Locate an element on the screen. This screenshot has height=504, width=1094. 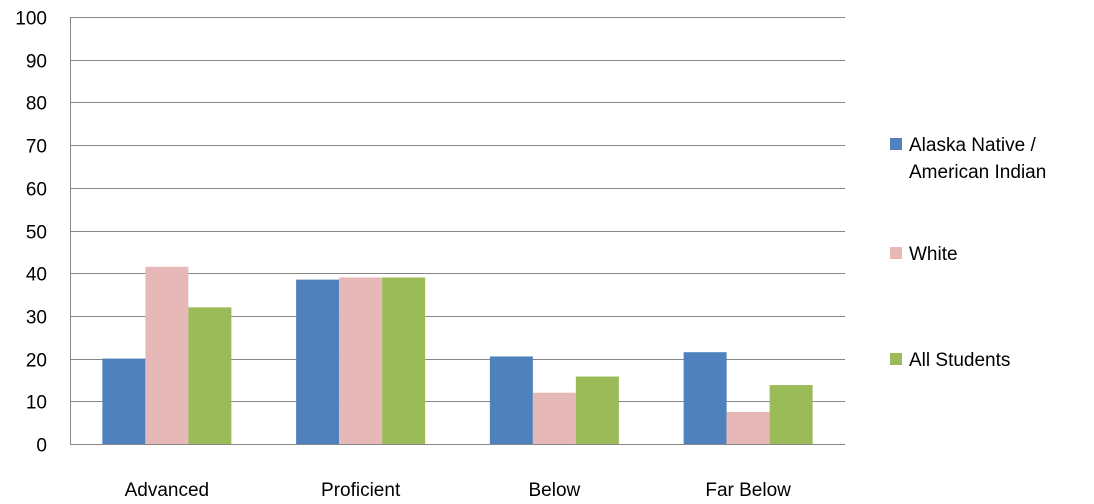
legend-item-series-3: All Students is located at coordinates (989, 360).